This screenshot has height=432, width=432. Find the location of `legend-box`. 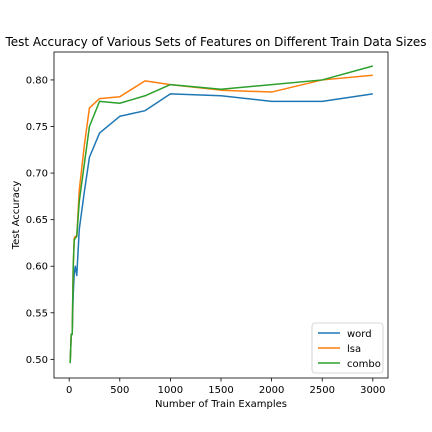

legend-box is located at coordinates (347, 348).